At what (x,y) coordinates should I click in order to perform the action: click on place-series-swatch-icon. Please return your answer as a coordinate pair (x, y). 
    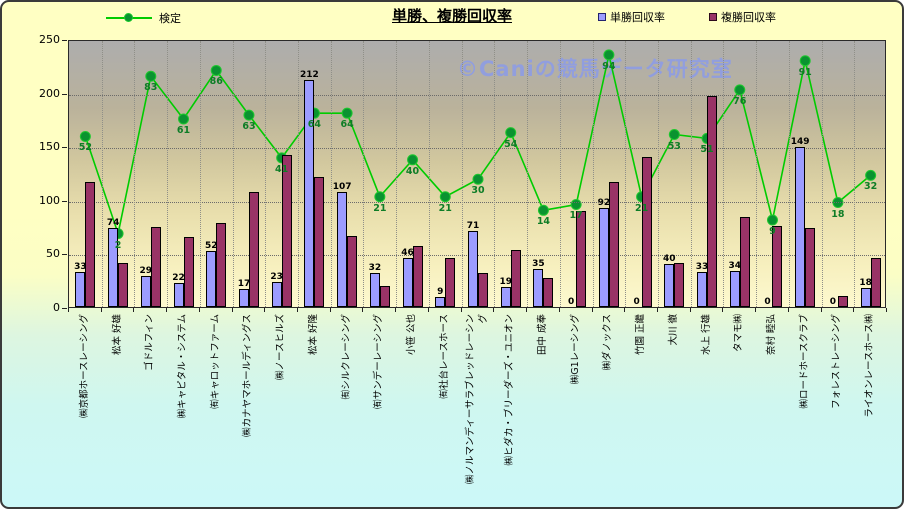
    Looking at the image, I should click on (713, 17).